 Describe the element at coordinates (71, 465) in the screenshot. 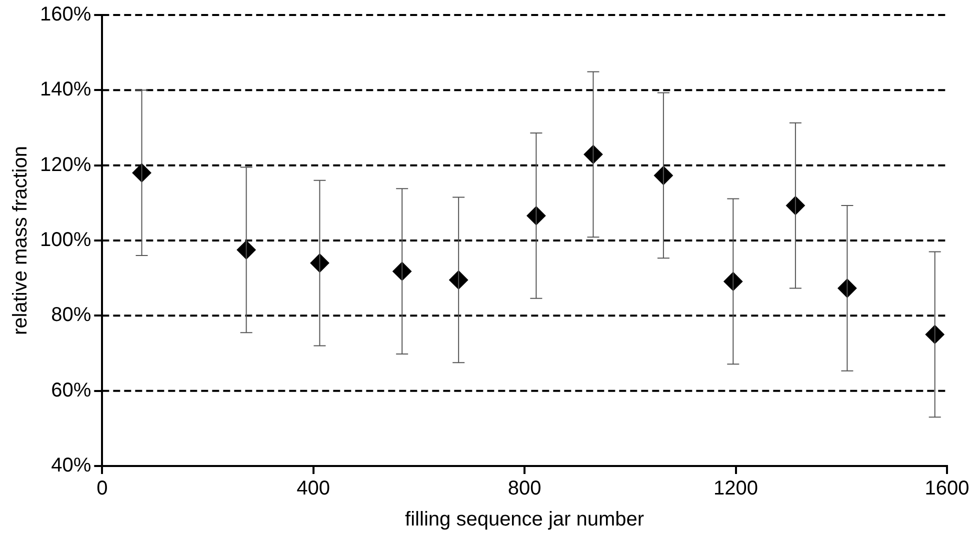

I see `y-tick-label: 40%` at that location.